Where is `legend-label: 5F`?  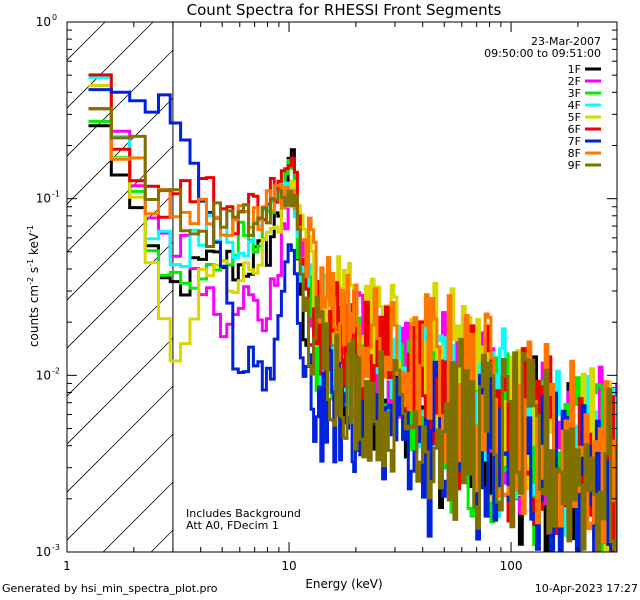 legend-label: 5F is located at coordinates (574, 117).